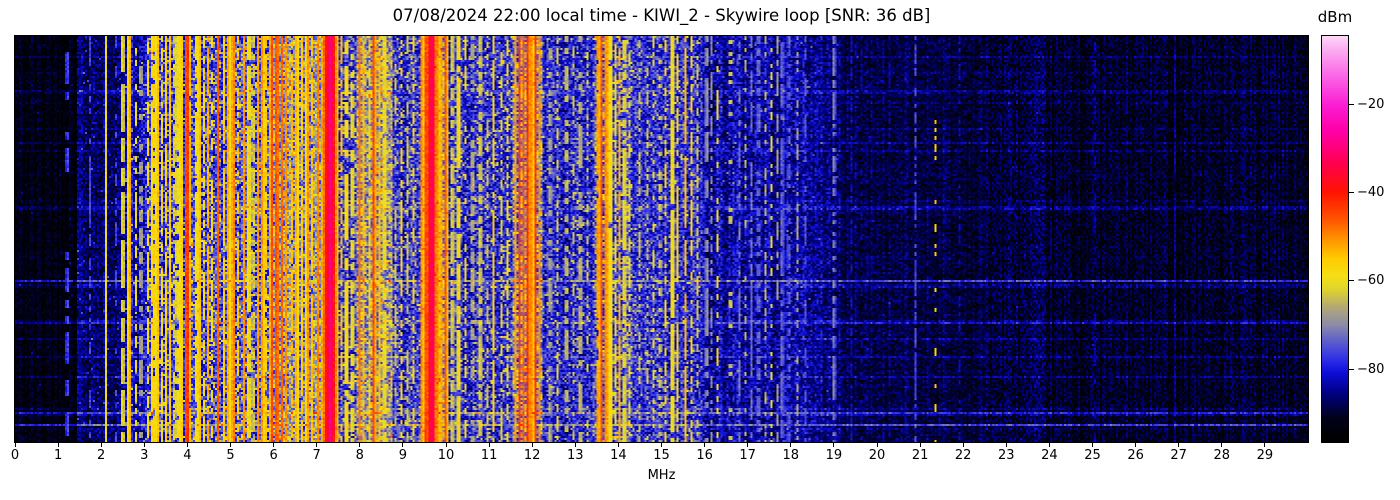 Image resolution: width=1400 pixels, height=500 pixels. What do you see at coordinates (316, 455) in the screenshot?
I see `x-axis-tick-label: 7` at bounding box center [316, 455].